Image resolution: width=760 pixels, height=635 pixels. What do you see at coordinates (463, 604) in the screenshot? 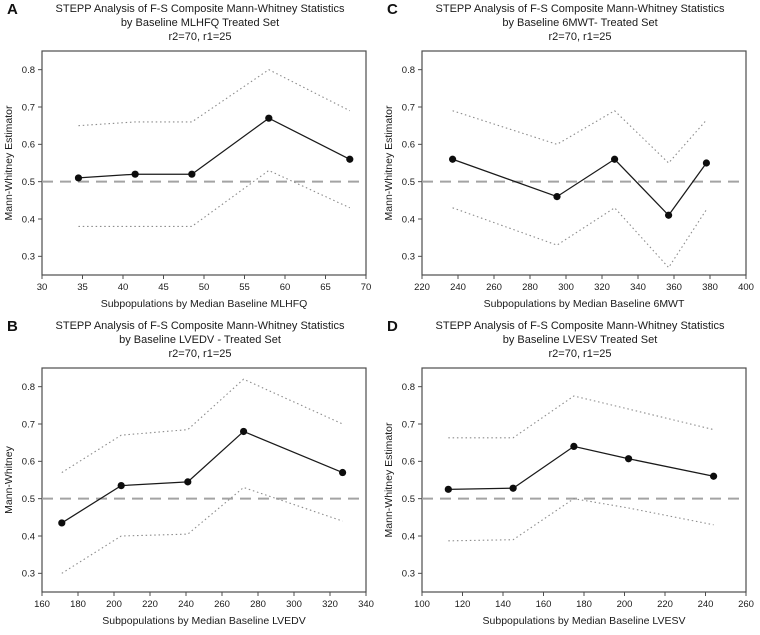
I see `x-tick-label: 120` at bounding box center [463, 604].